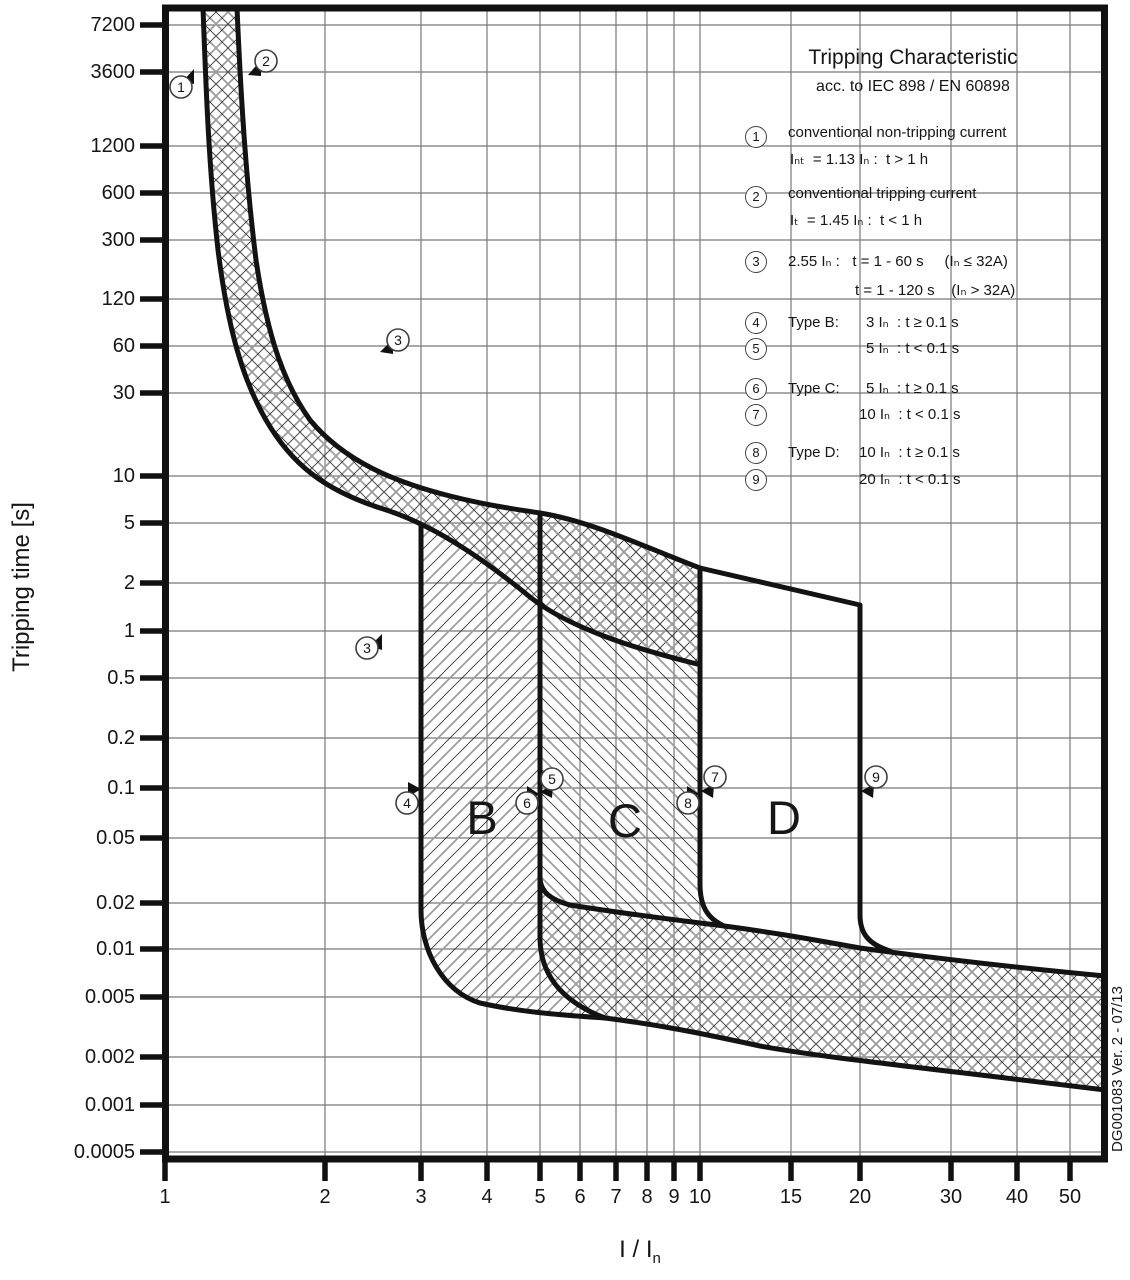  Describe the element at coordinates (756, 480) in the screenshot. I see `legend-item-number-9: 9` at that location.